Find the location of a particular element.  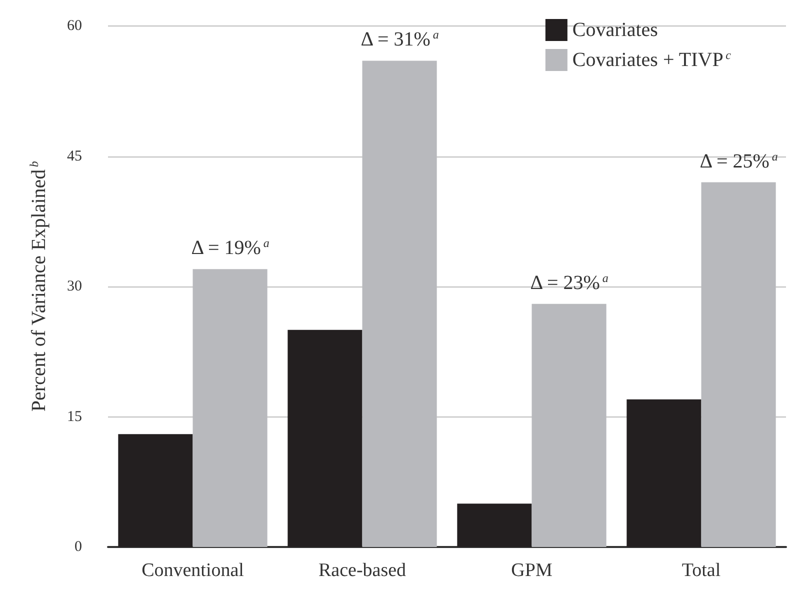

y-tick-label: 60 is located at coordinates (74, 26).